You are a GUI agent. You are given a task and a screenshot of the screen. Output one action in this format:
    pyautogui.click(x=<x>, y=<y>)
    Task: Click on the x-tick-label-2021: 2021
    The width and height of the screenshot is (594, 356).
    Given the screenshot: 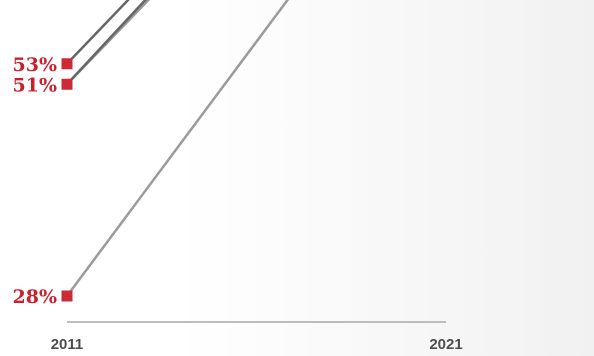 What is the action you would take?
    pyautogui.click(x=445, y=344)
    